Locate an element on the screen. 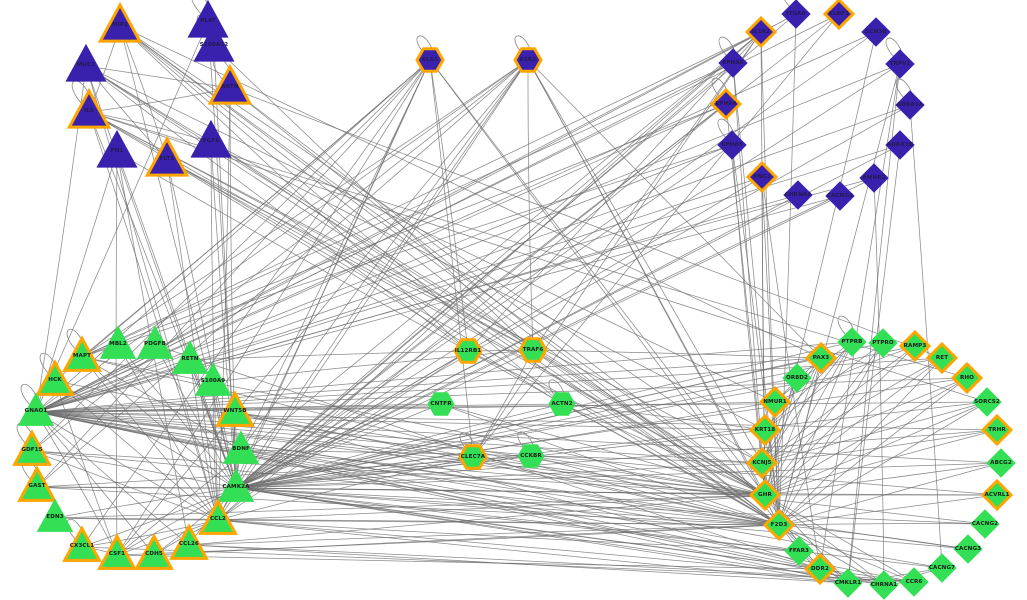  graph-node-pax3 is located at coordinates (821, 358).